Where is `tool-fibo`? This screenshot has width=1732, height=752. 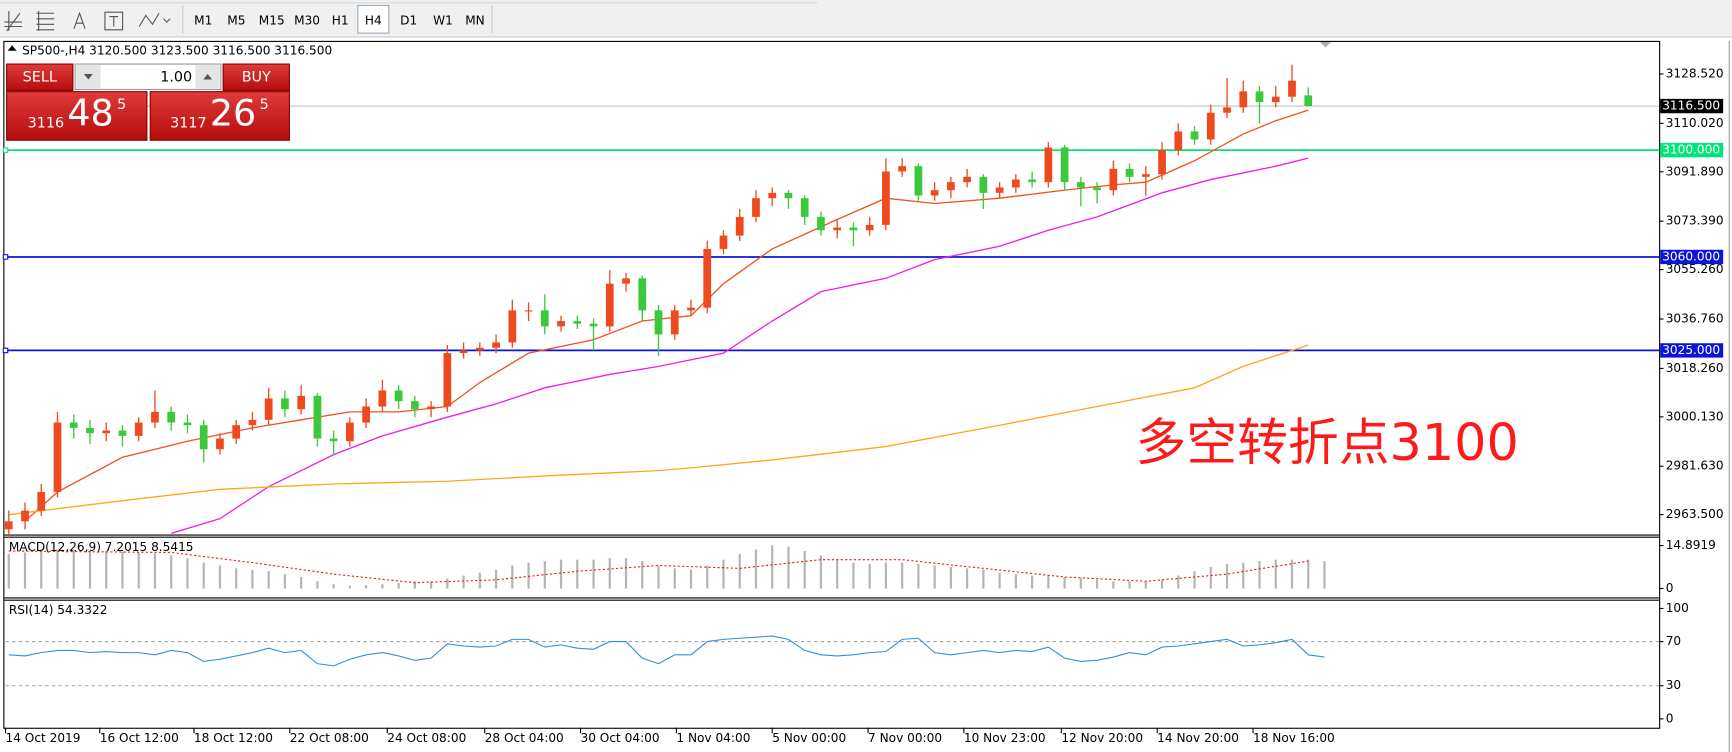
tool-fibo is located at coordinates (13, 21).